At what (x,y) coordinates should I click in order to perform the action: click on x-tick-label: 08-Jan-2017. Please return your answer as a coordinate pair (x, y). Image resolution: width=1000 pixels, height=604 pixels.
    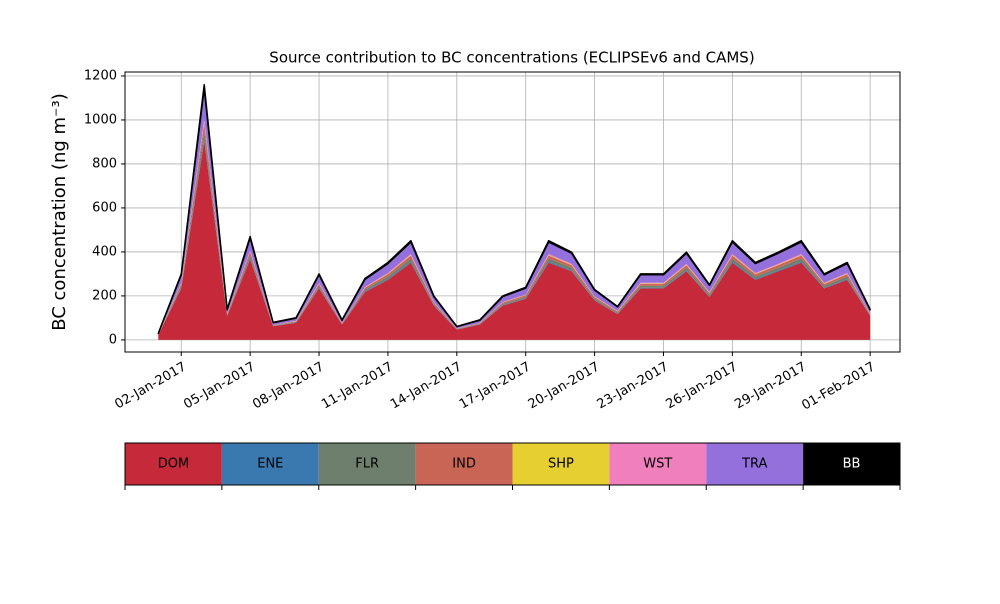
    Looking at the image, I should click on (288, 386).